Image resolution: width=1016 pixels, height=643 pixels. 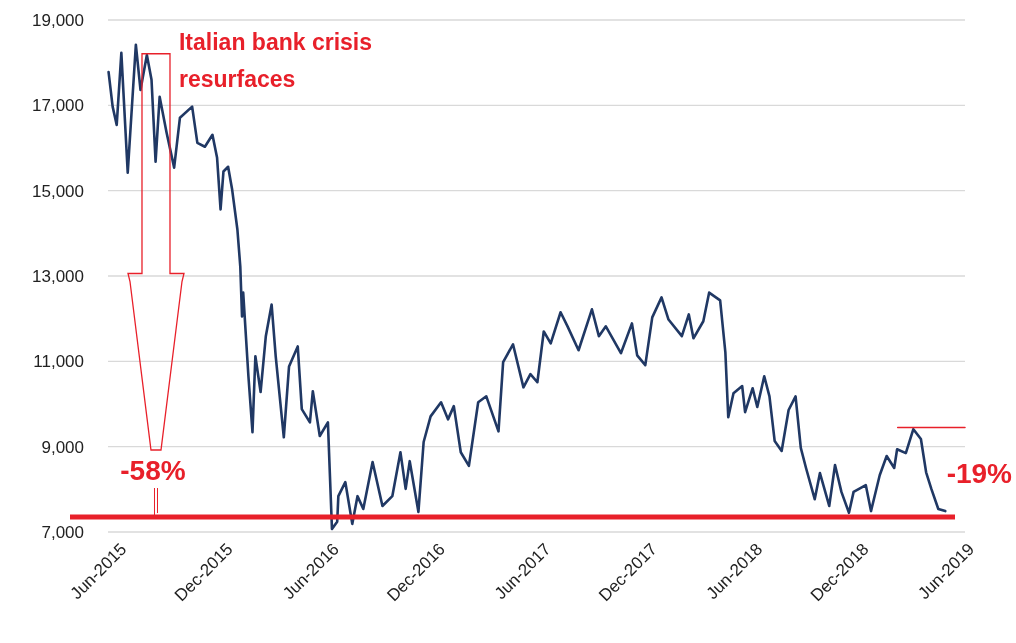 What do you see at coordinates (979, 473) in the screenshot?
I see `annotation: -19%` at bounding box center [979, 473].